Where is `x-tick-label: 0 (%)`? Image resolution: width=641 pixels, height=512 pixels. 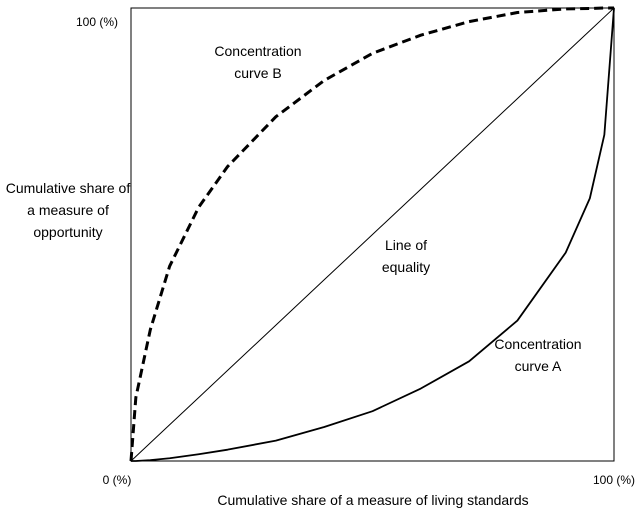
x-tick-label: 0 (%) is located at coordinates (117, 480).